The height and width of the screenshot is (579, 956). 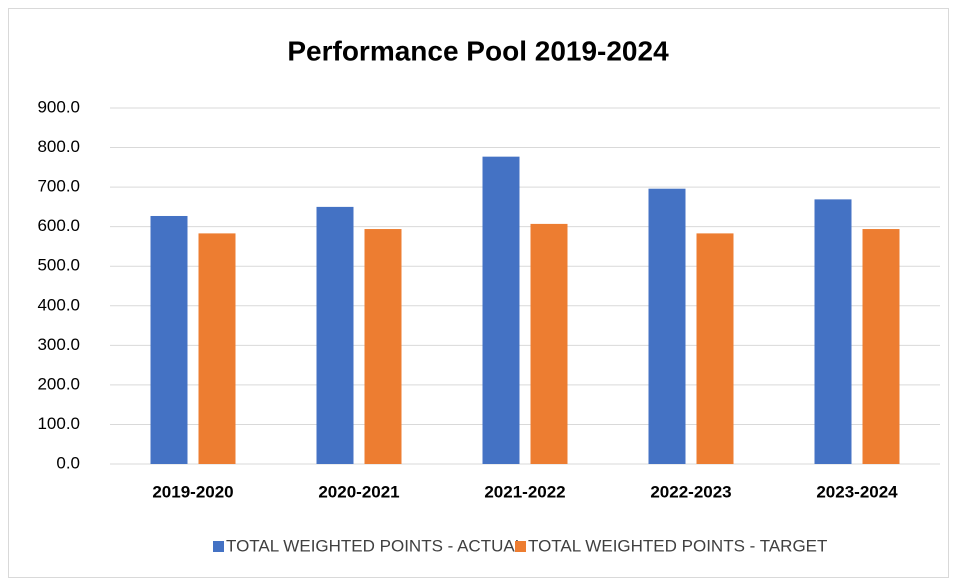 I want to click on y-tick-label: 0.0, so click(x=68, y=462).